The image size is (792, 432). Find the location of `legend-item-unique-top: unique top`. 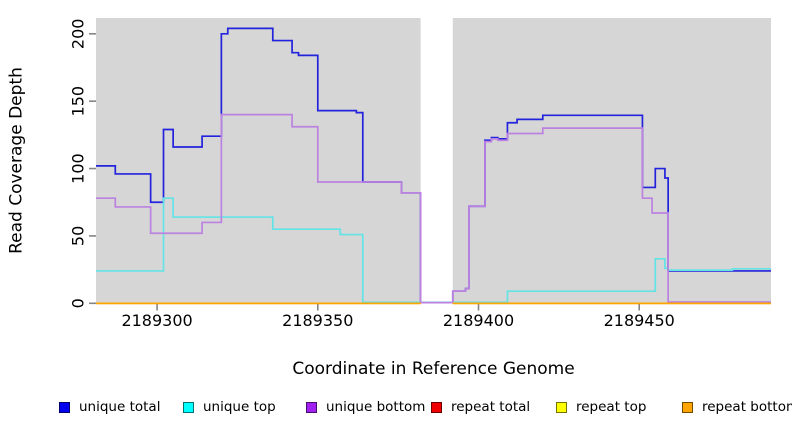

legend-item-unique-top: unique top is located at coordinates (229, 407).